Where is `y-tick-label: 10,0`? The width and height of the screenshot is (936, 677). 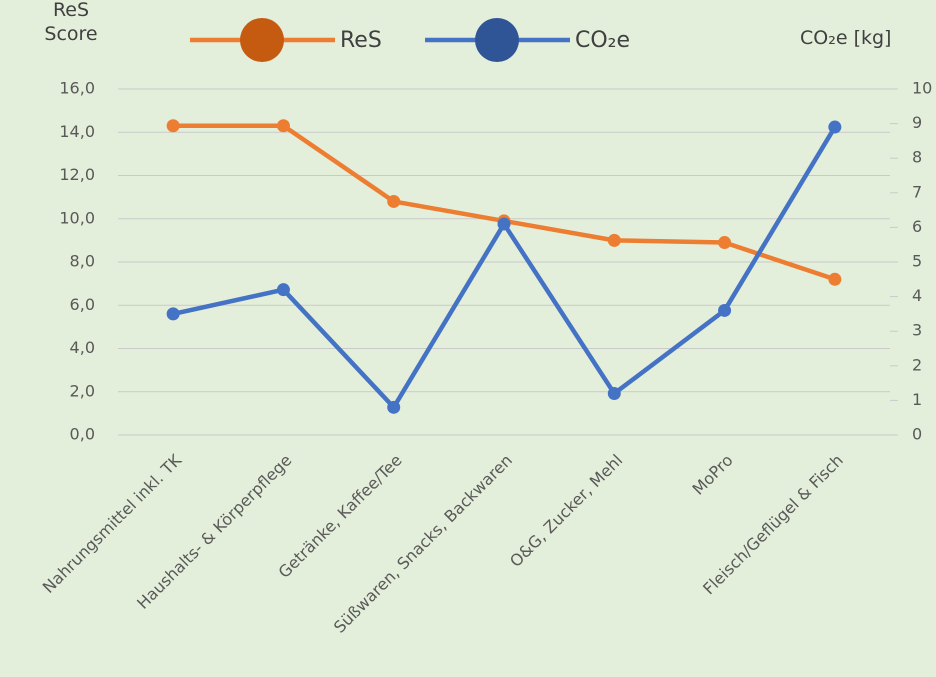 y-tick-label: 10,0 is located at coordinates (77, 217).